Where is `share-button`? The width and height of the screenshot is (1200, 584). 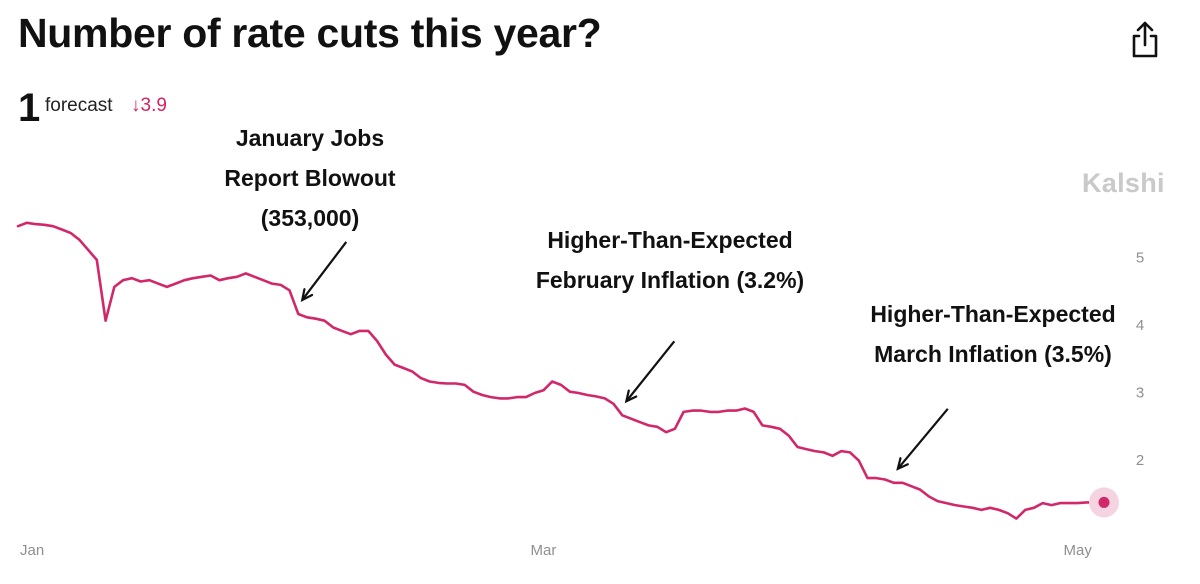 share-button is located at coordinates (1145, 40).